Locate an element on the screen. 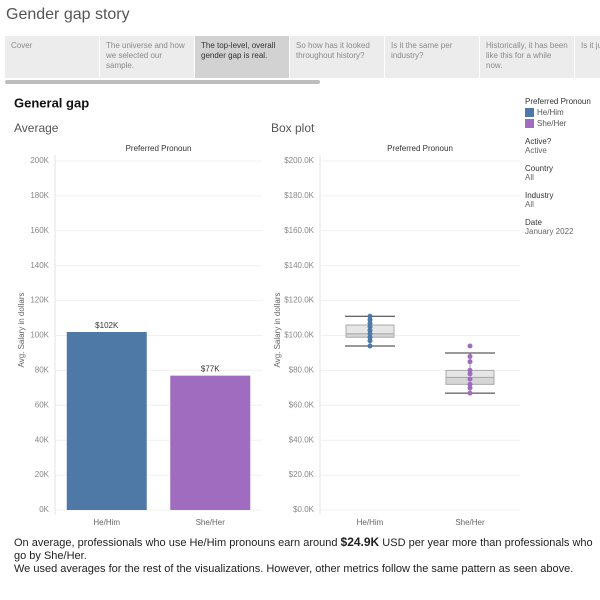 The width and height of the screenshot is (600, 600). story-tab: So how has it looked throughout history? is located at coordinates (337, 57).